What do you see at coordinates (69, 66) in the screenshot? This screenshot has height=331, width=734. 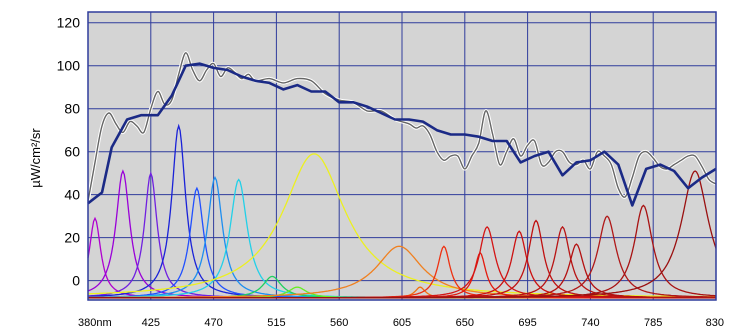 I see `y-tick-label: 100` at bounding box center [69, 66].